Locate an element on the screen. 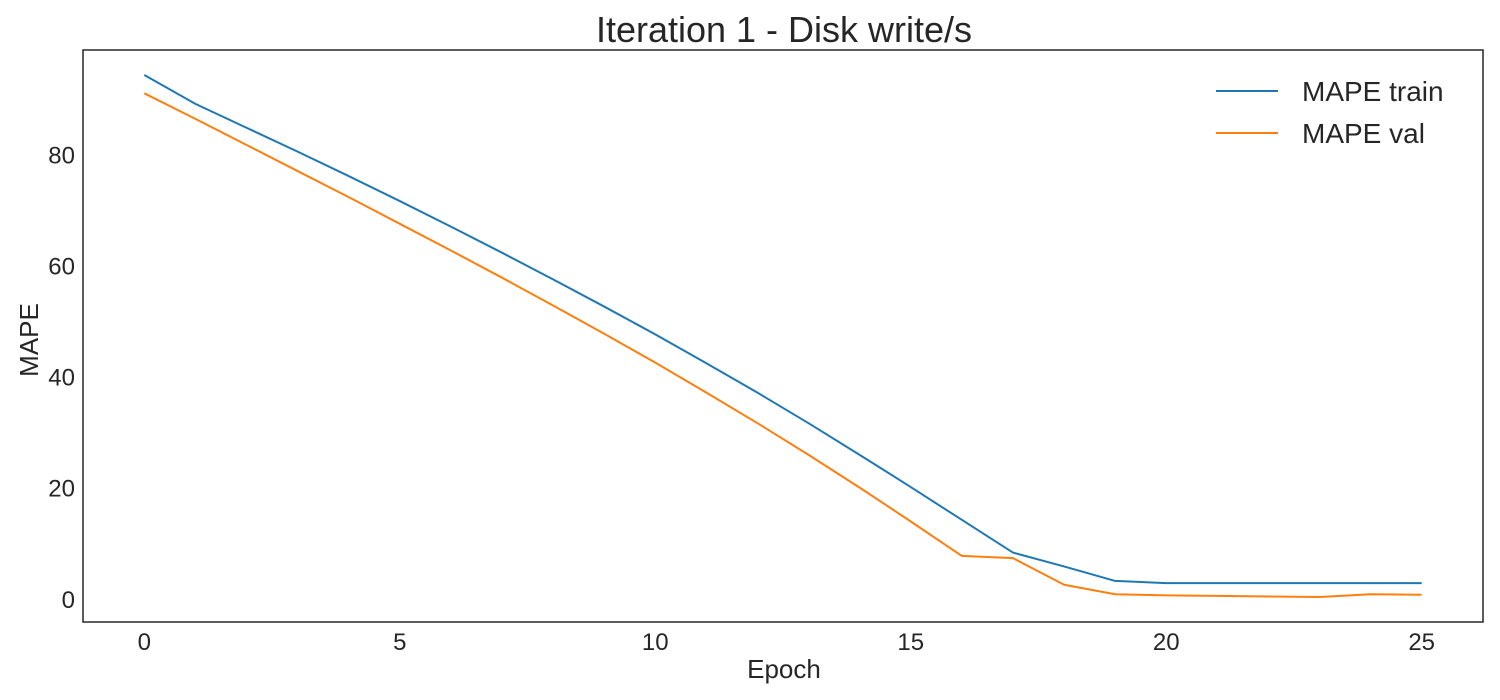  y-axis-label: MAPE is located at coordinates (29, 340).